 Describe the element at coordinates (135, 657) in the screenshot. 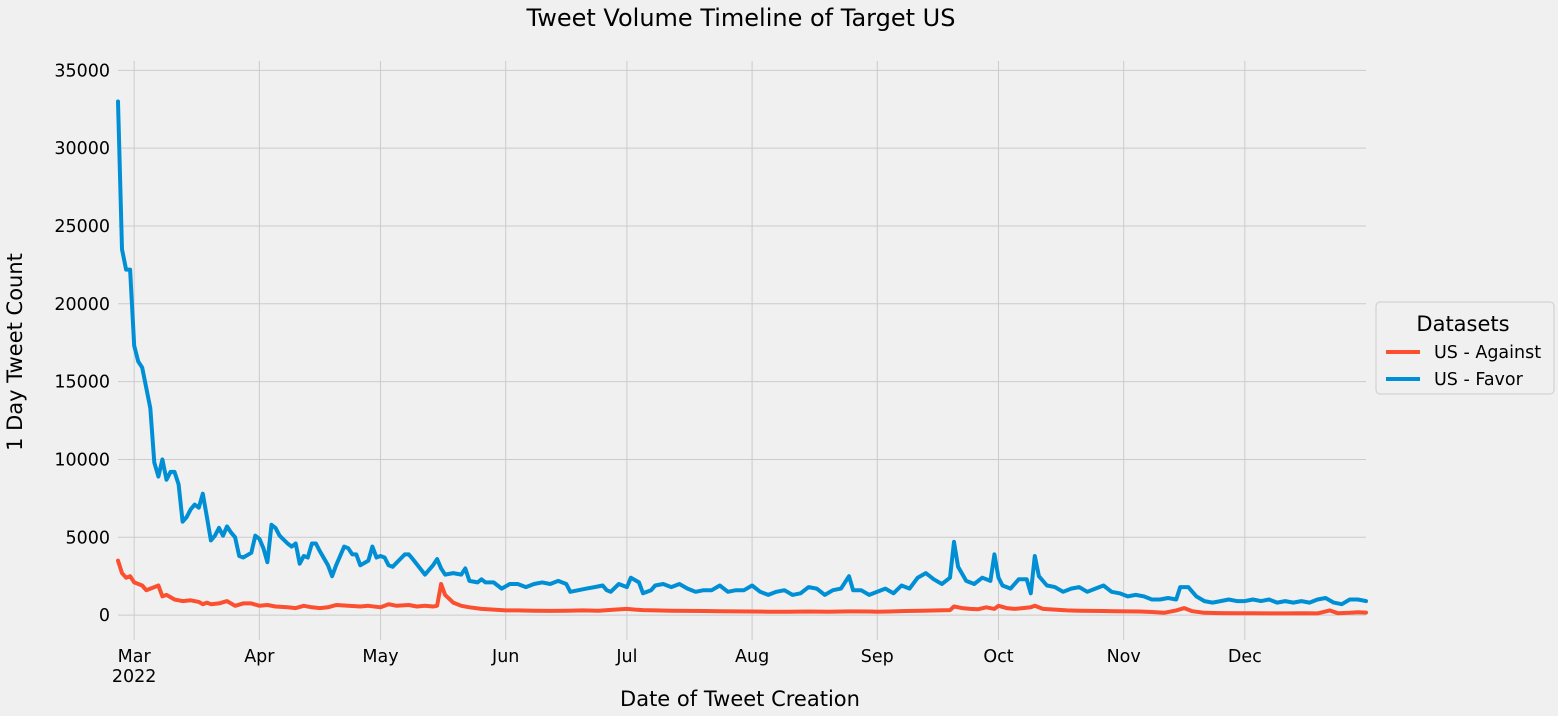

I see `x-tick-label: Mar` at that location.